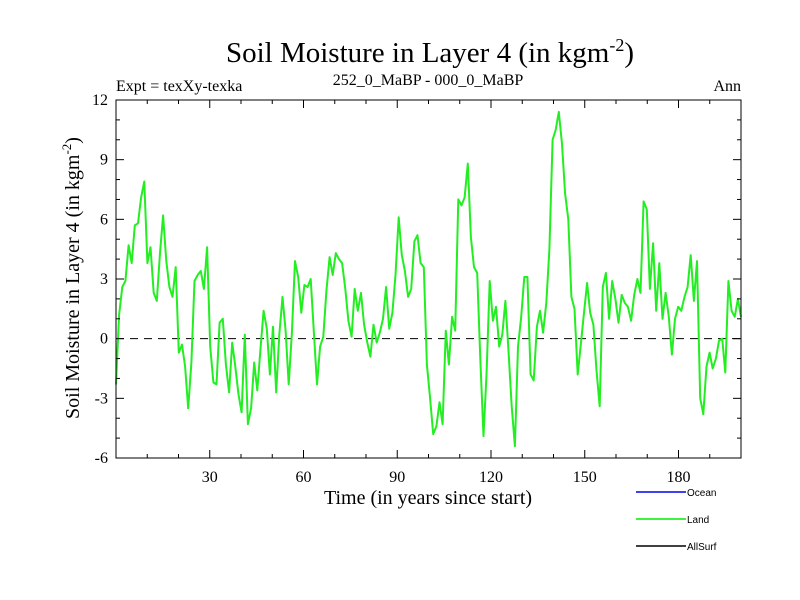 This screenshot has height=600, width=800. What do you see at coordinates (428, 80) in the screenshot?
I see `subtitle-period: 252_0_MaBP - 000_0_MaBP` at bounding box center [428, 80].